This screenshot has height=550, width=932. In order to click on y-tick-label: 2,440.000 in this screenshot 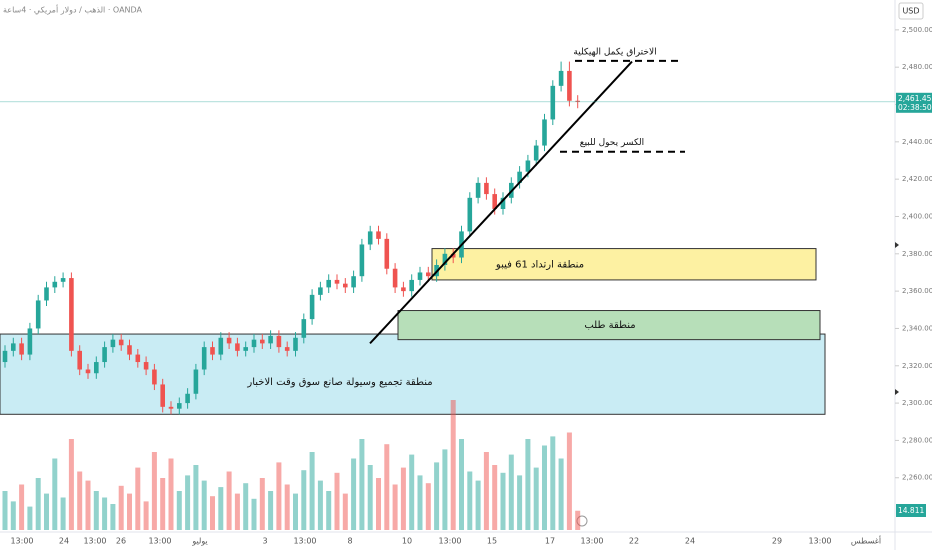, I will do `click(917, 142)`.